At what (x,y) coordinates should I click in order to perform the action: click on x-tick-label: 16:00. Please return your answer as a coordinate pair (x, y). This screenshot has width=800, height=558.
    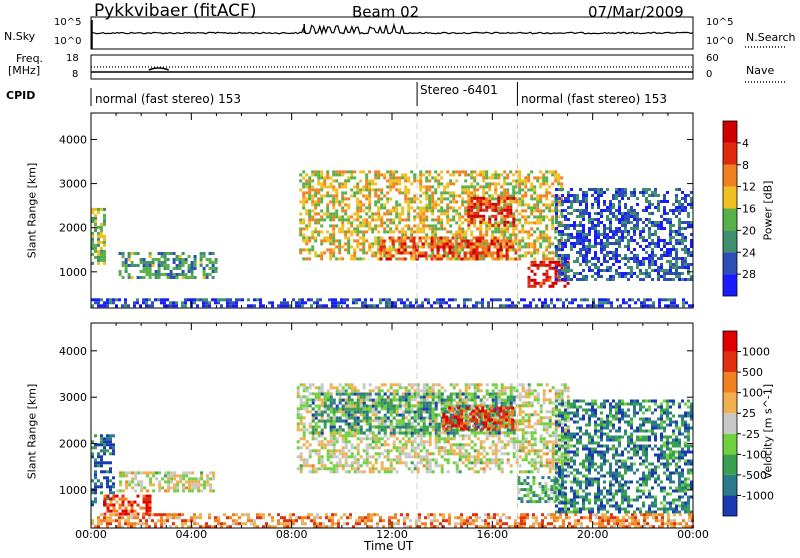
    Looking at the image, I should click on (492, 534).